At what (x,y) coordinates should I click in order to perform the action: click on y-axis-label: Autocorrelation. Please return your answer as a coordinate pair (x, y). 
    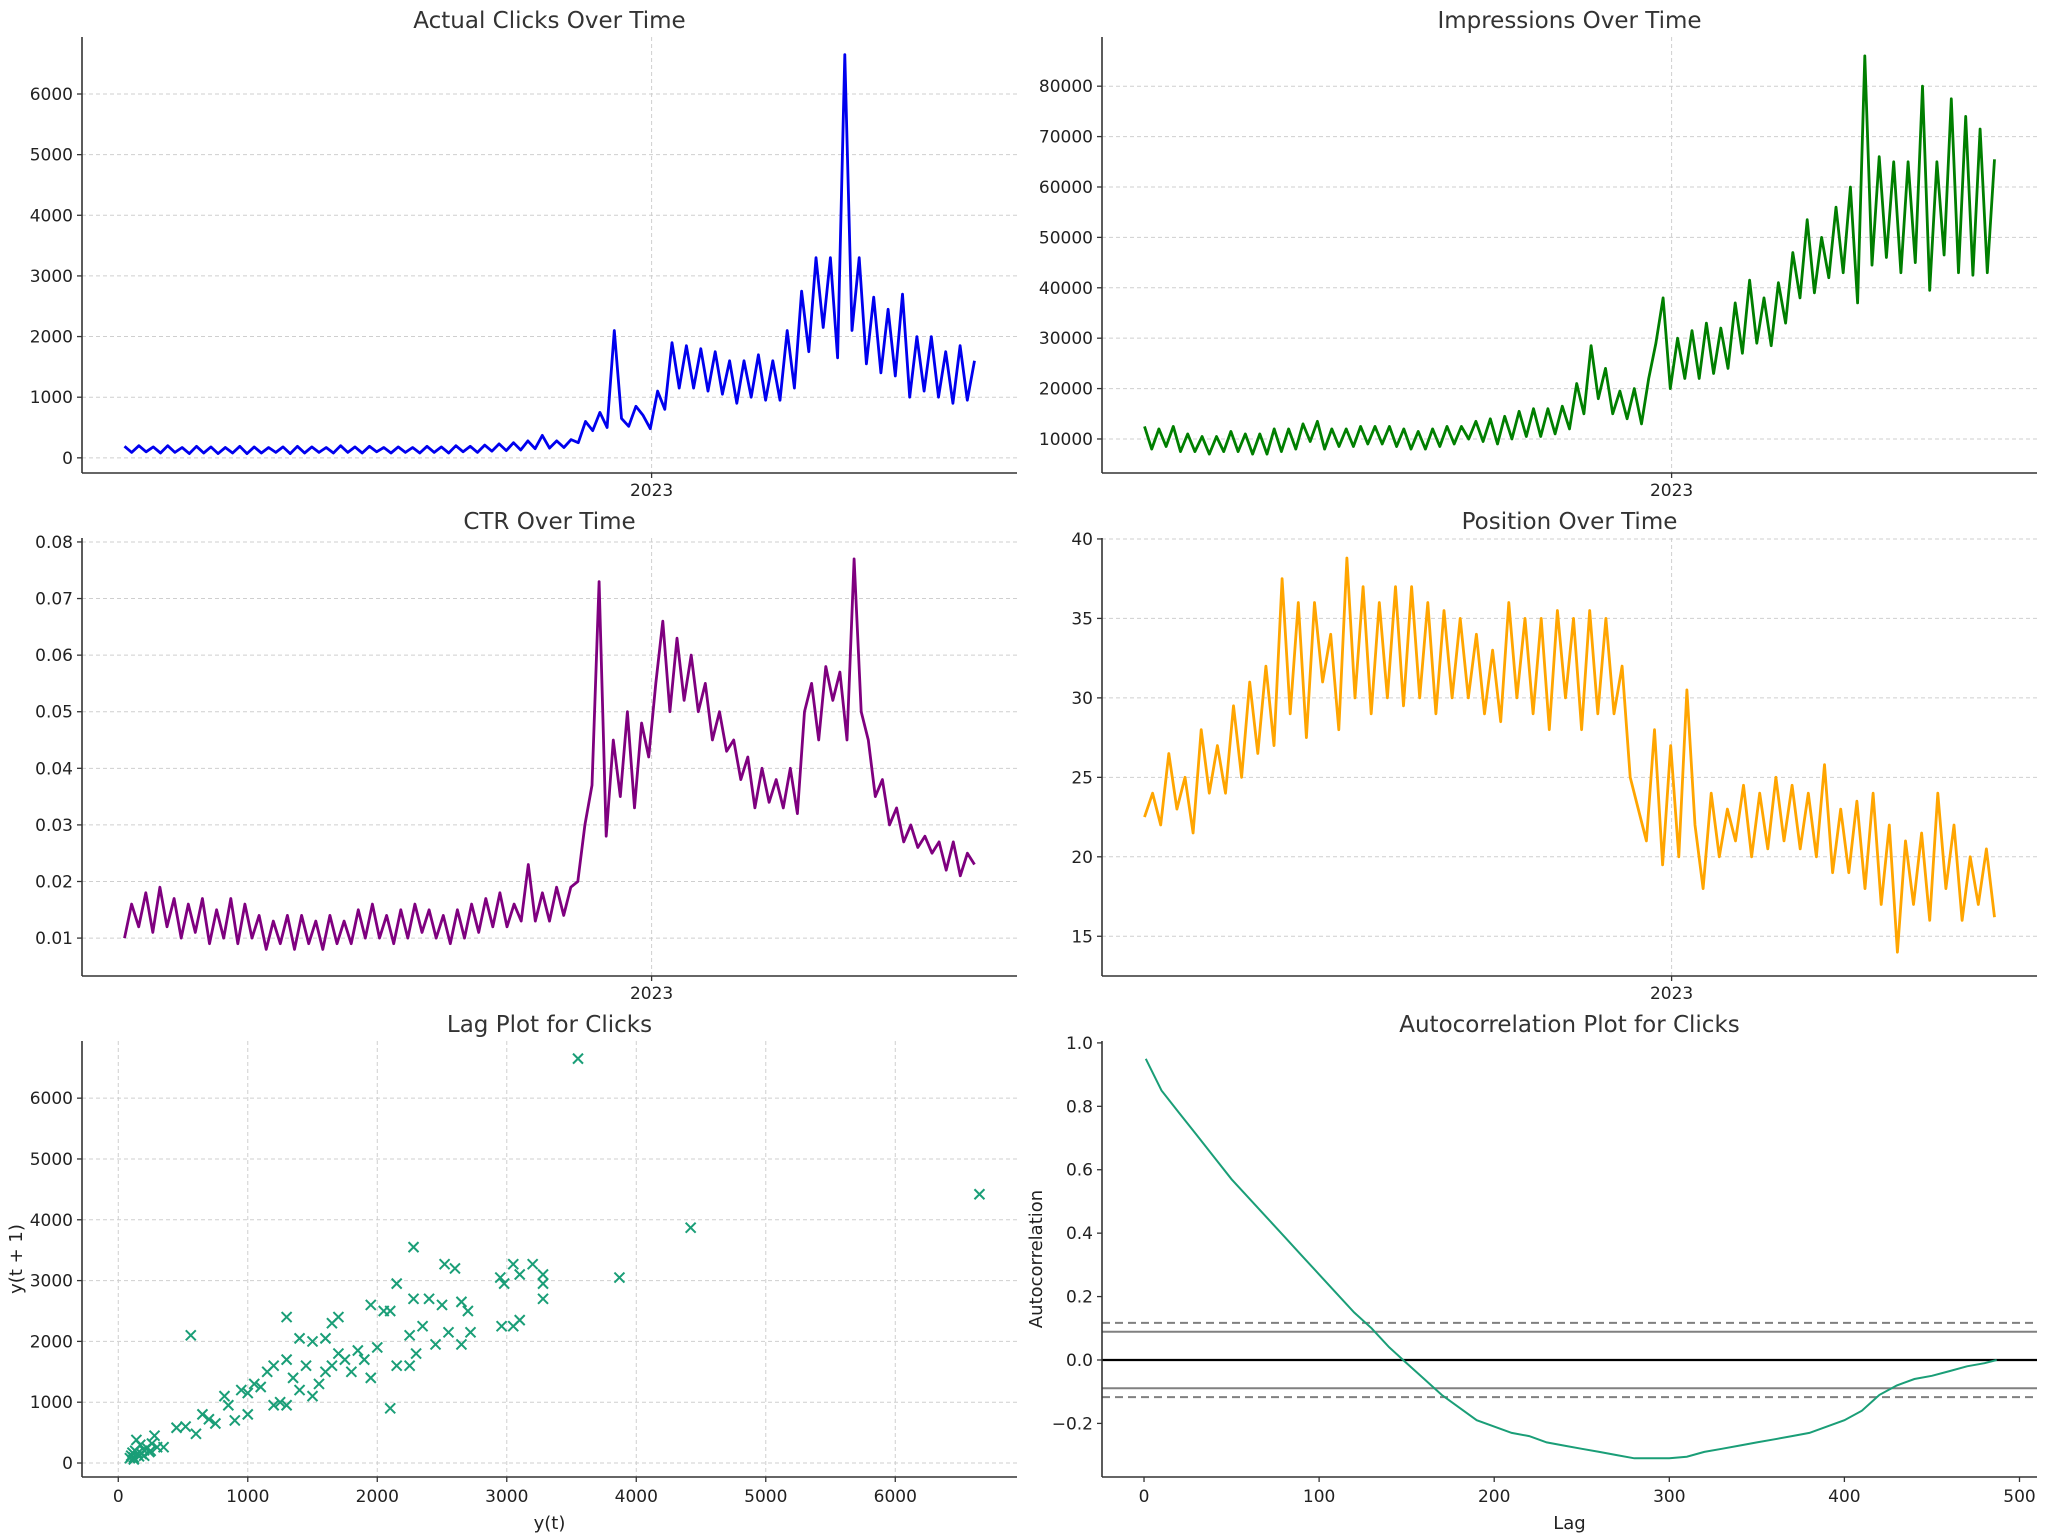
    Looking at the image, I should click on (1036, 1259).